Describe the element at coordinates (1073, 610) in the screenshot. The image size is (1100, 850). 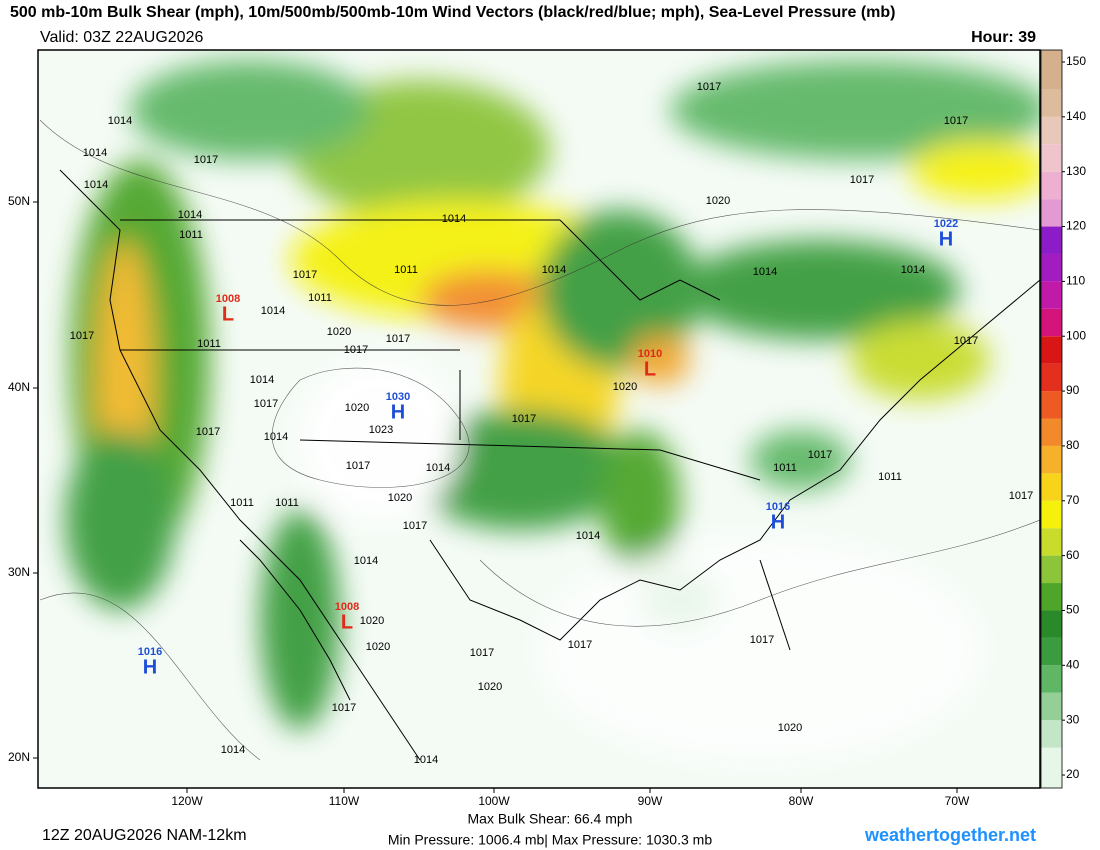
I see `colorbar-label: 50` at that location.